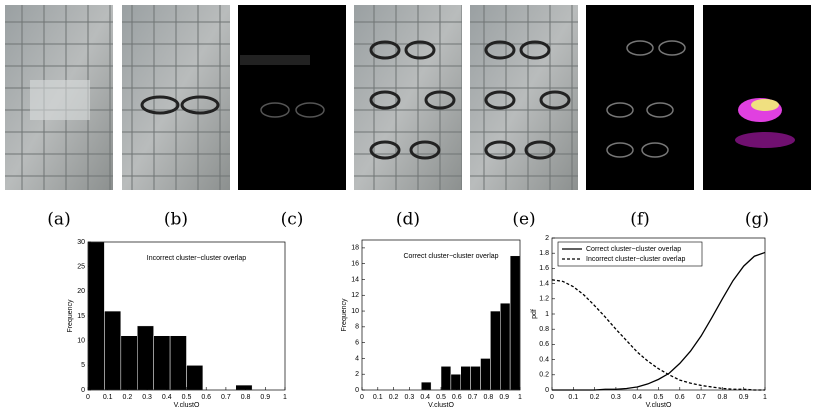 This screenshot has height=410, width=815. I want to click on photo-e, so click(524, 97).